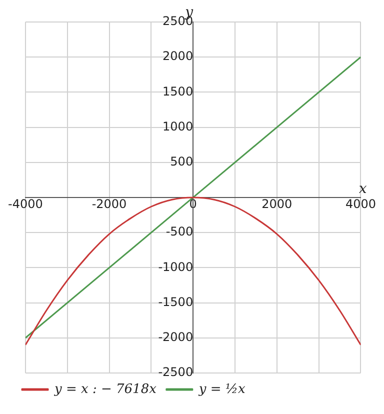 Image resolution: width=384 pixels, height=414 pixels. Describe the element at coordinates (180, 231) in the screenshot. I see `y-tick-label: -500` at that location.